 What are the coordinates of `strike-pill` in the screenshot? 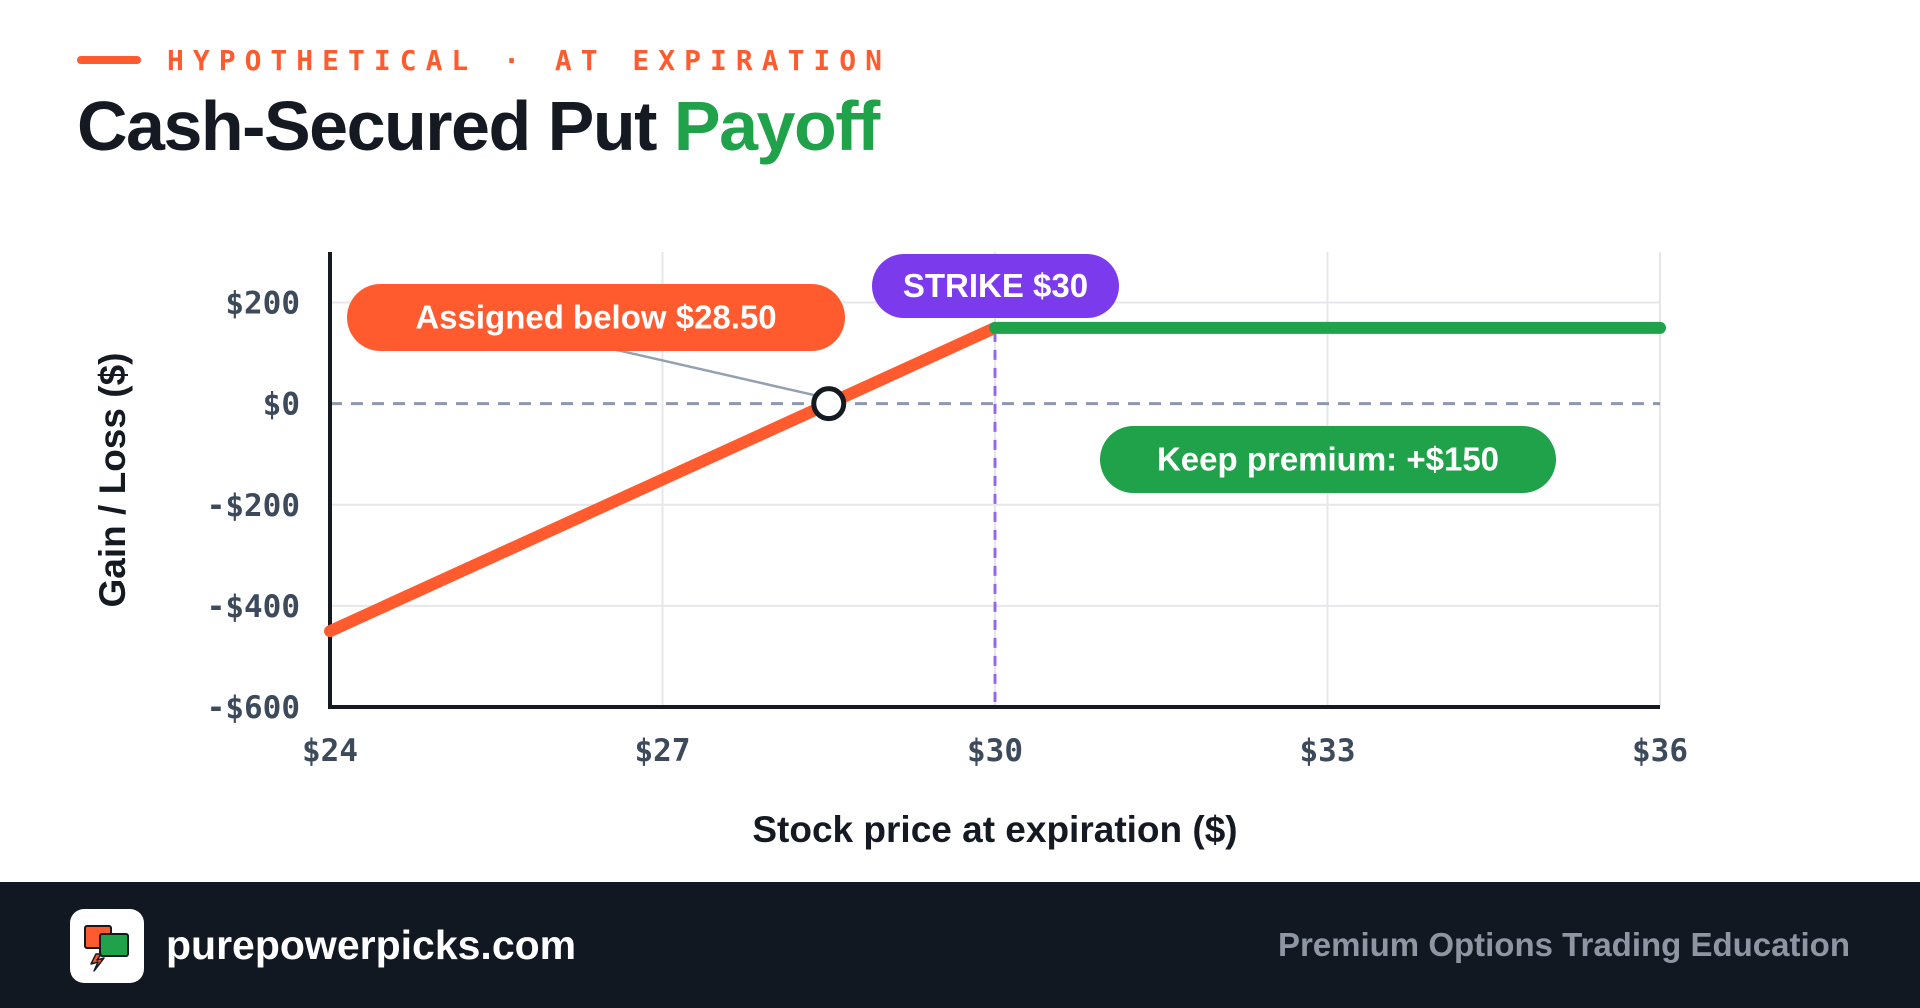 It's located at (995, 286).